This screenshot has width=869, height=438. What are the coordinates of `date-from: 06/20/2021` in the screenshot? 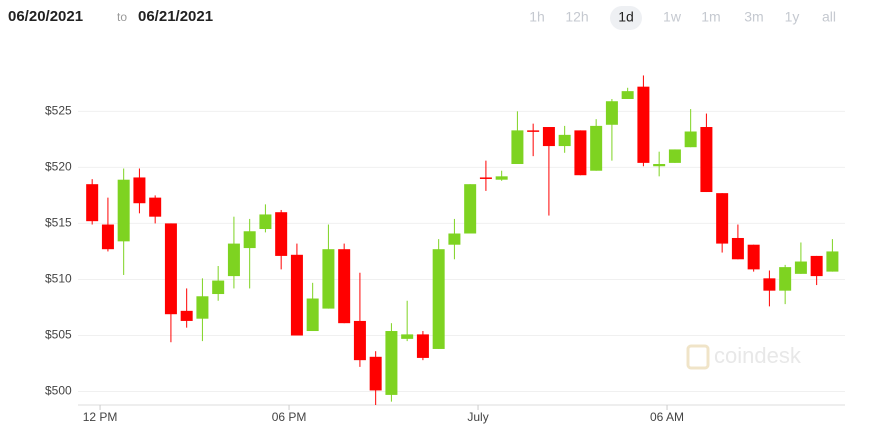 It's located at (45, 16).